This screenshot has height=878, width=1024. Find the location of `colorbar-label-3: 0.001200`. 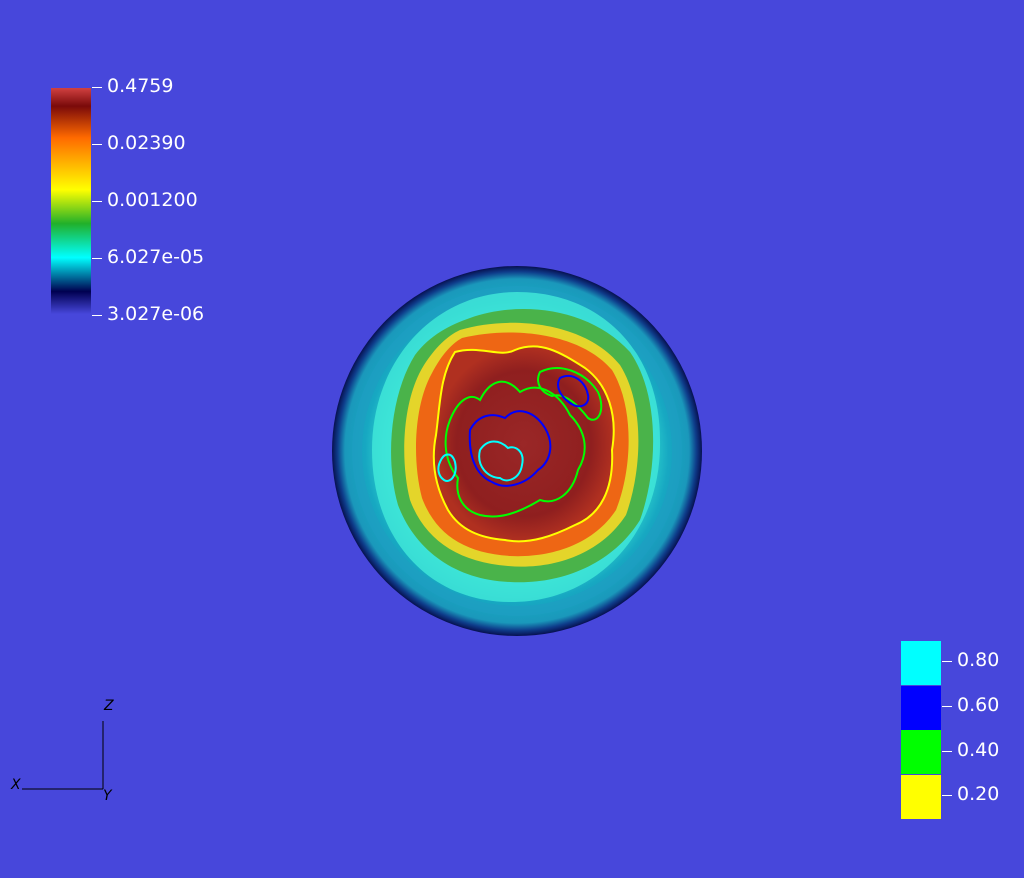

colorbar-label-3: 0.001200 is located at coordinates (152, 200).